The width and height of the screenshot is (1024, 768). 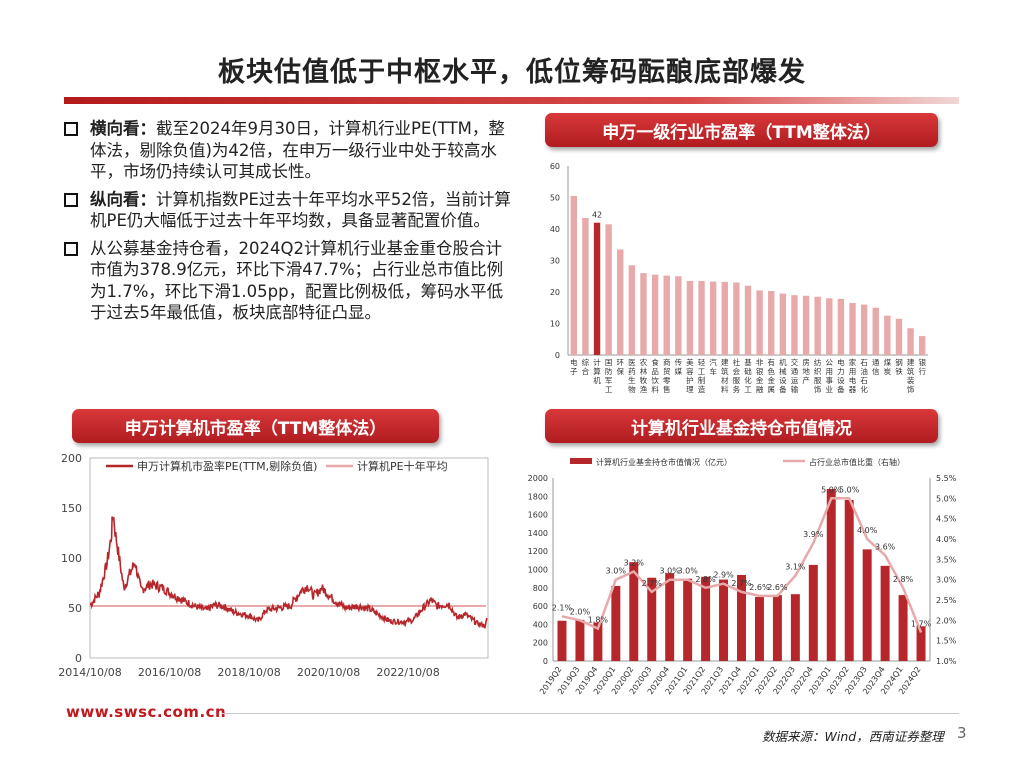 I want to click on share-data-label: 4.0%, so click(x=867, y=530).